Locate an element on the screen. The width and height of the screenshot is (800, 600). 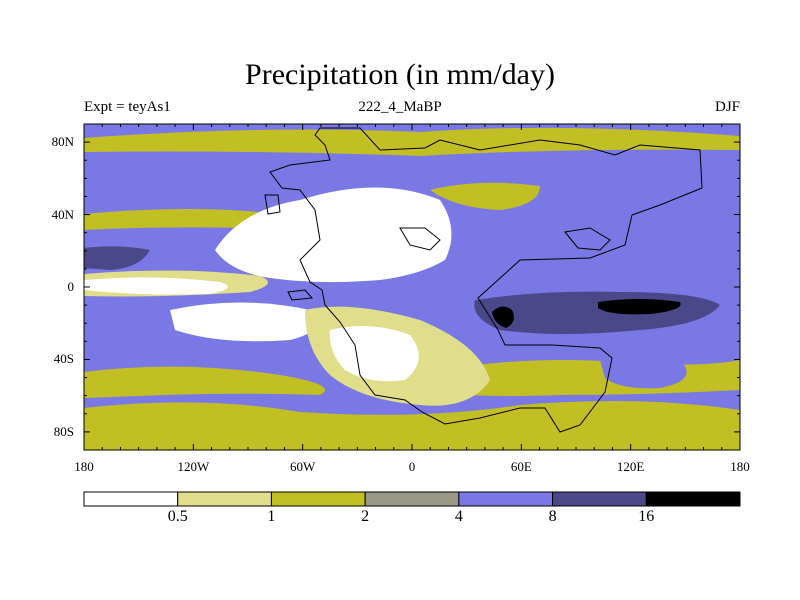
period-label: 222_4_MaBP is located at coordinates (400, 107).